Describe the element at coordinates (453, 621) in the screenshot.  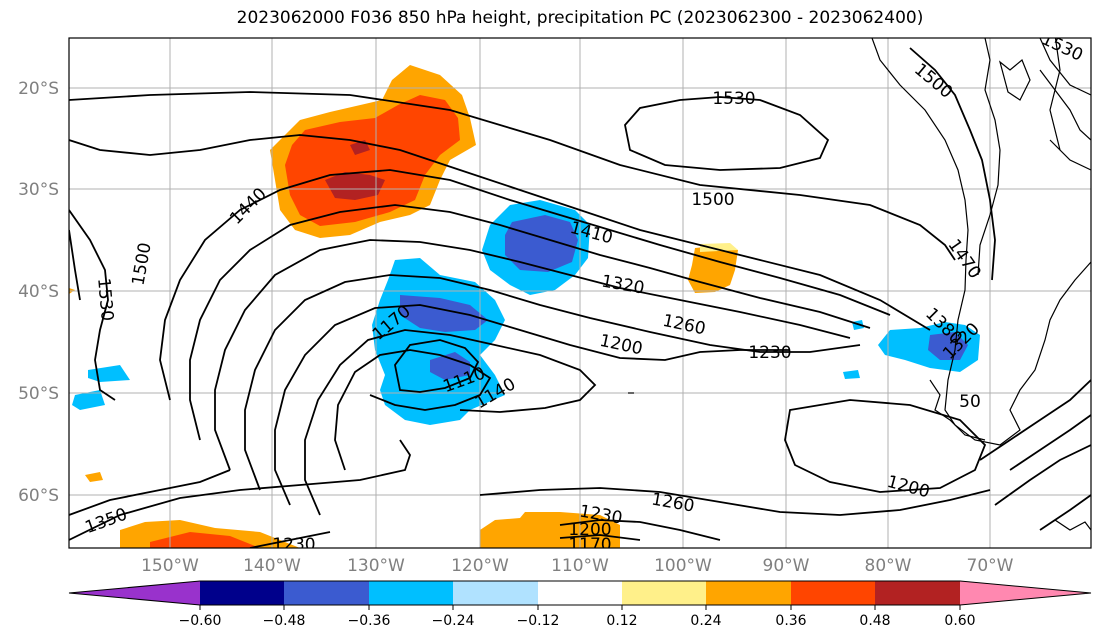
I see `colorbar-label: −0.24` at that location.